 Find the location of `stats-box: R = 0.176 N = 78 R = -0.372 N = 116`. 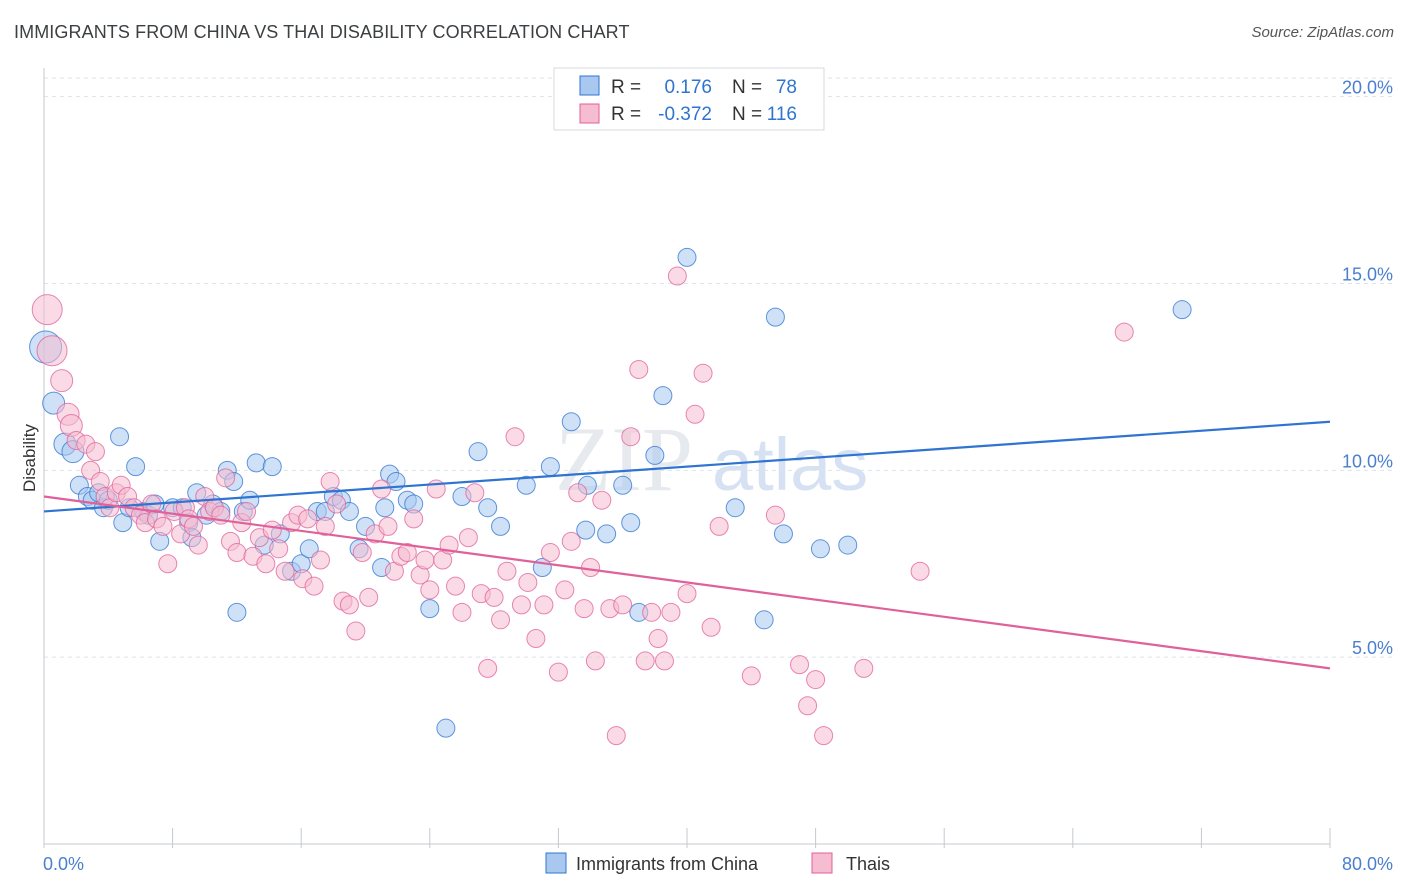

stats-box: R = 0.176 N = 78 R = -0.372 N = 116 is located at coordinates (689, 99).